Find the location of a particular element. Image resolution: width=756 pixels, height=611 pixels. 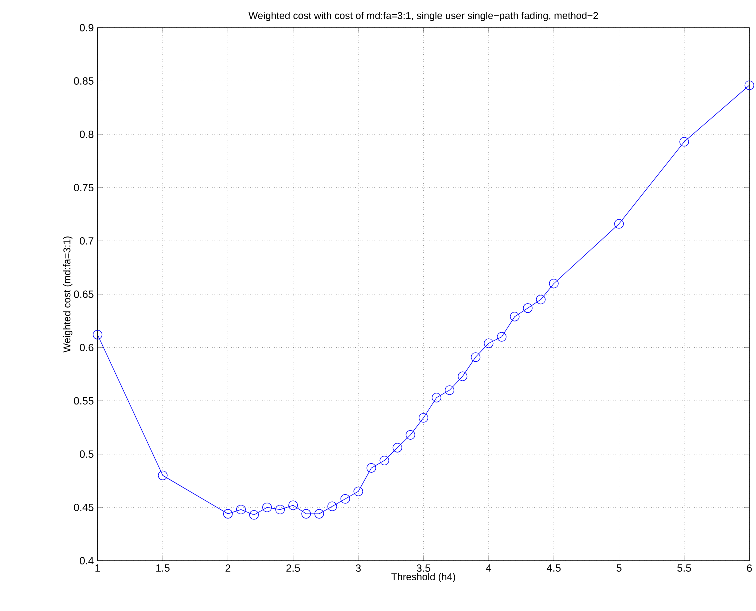

y-tick-label: 0.6 is located at coordinates (87, 348).